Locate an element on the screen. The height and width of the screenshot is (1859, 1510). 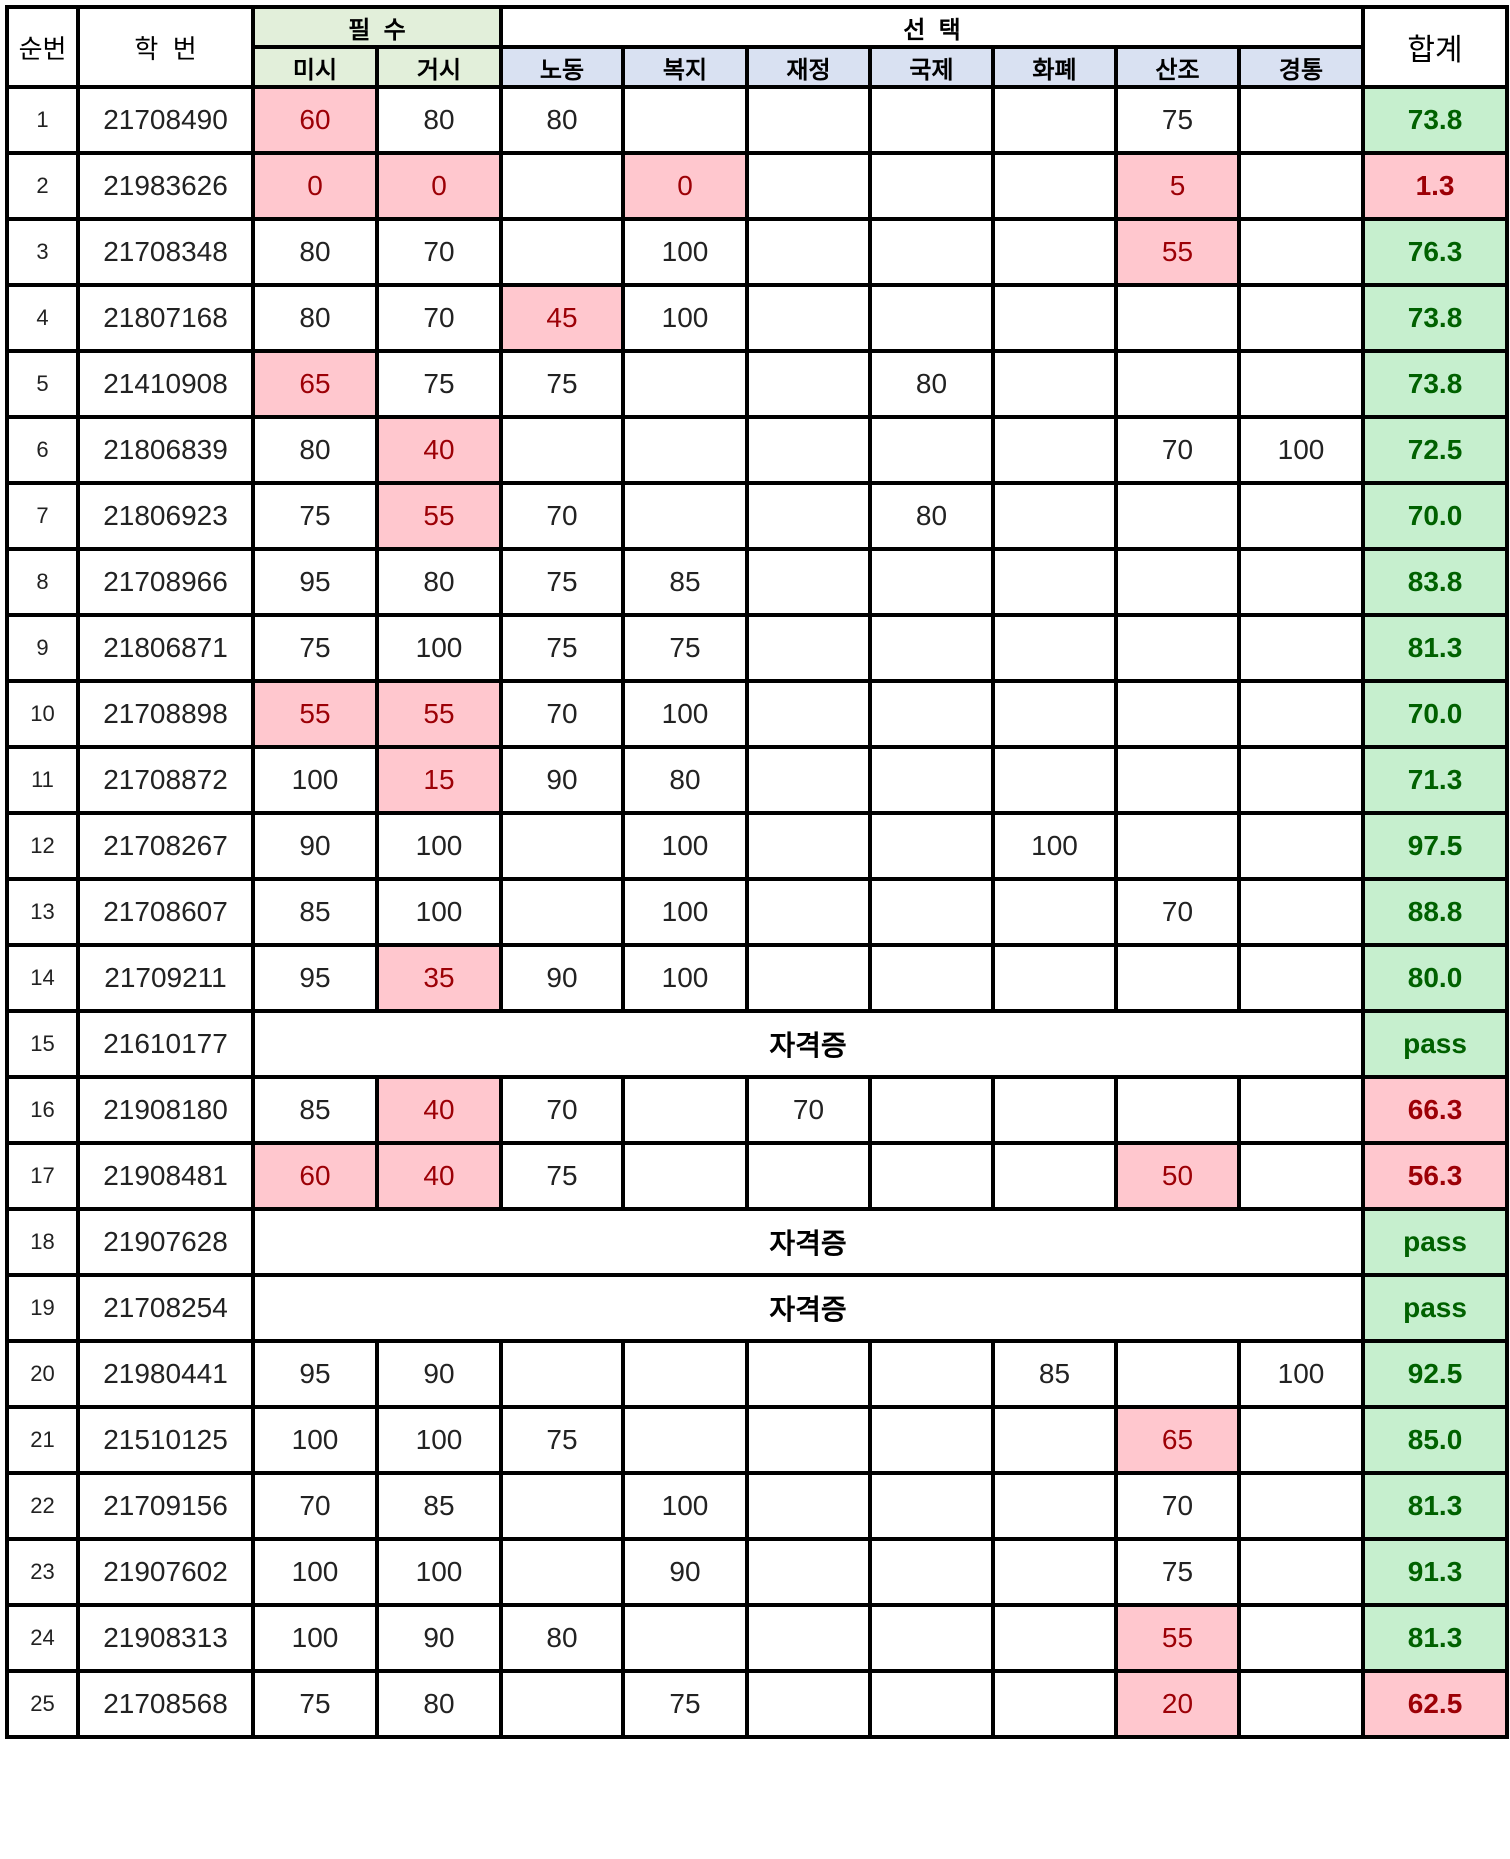
table-row: 15 21610177 자격증 pass is located at coordinates (757, 1044).